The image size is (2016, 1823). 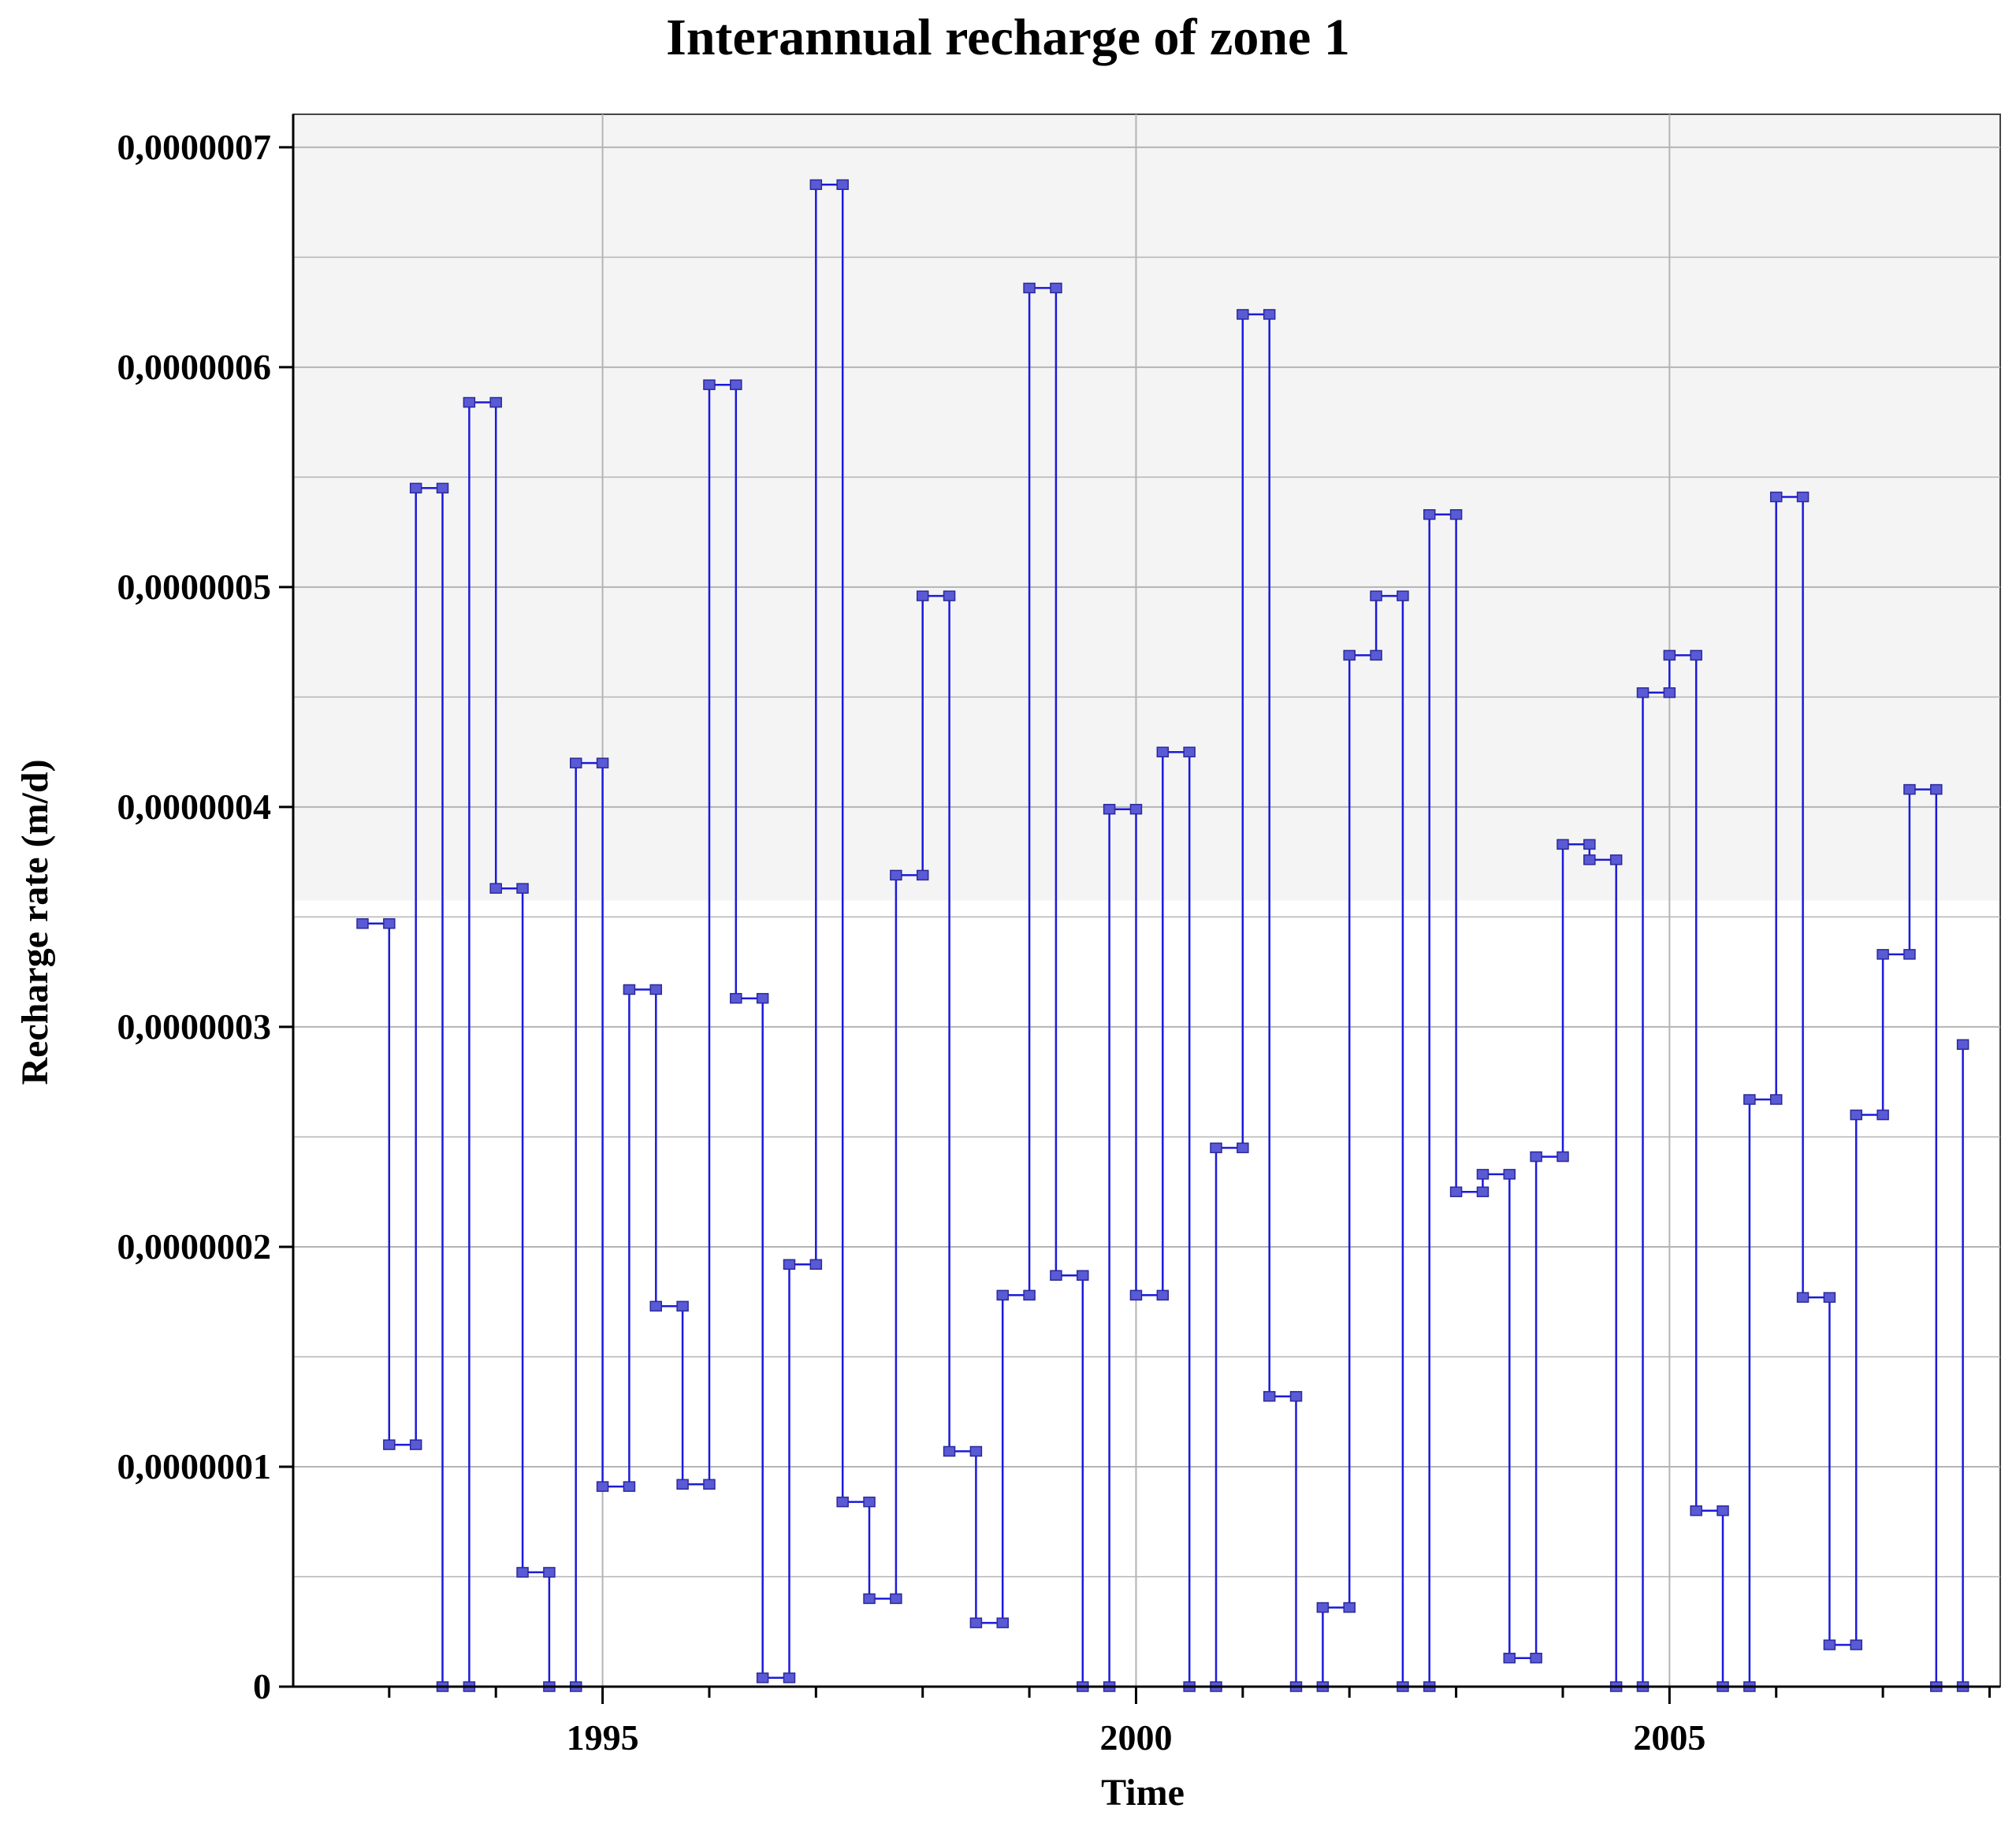 I want to click on x-axis-title: Time, so click(x=1143, y=1793).